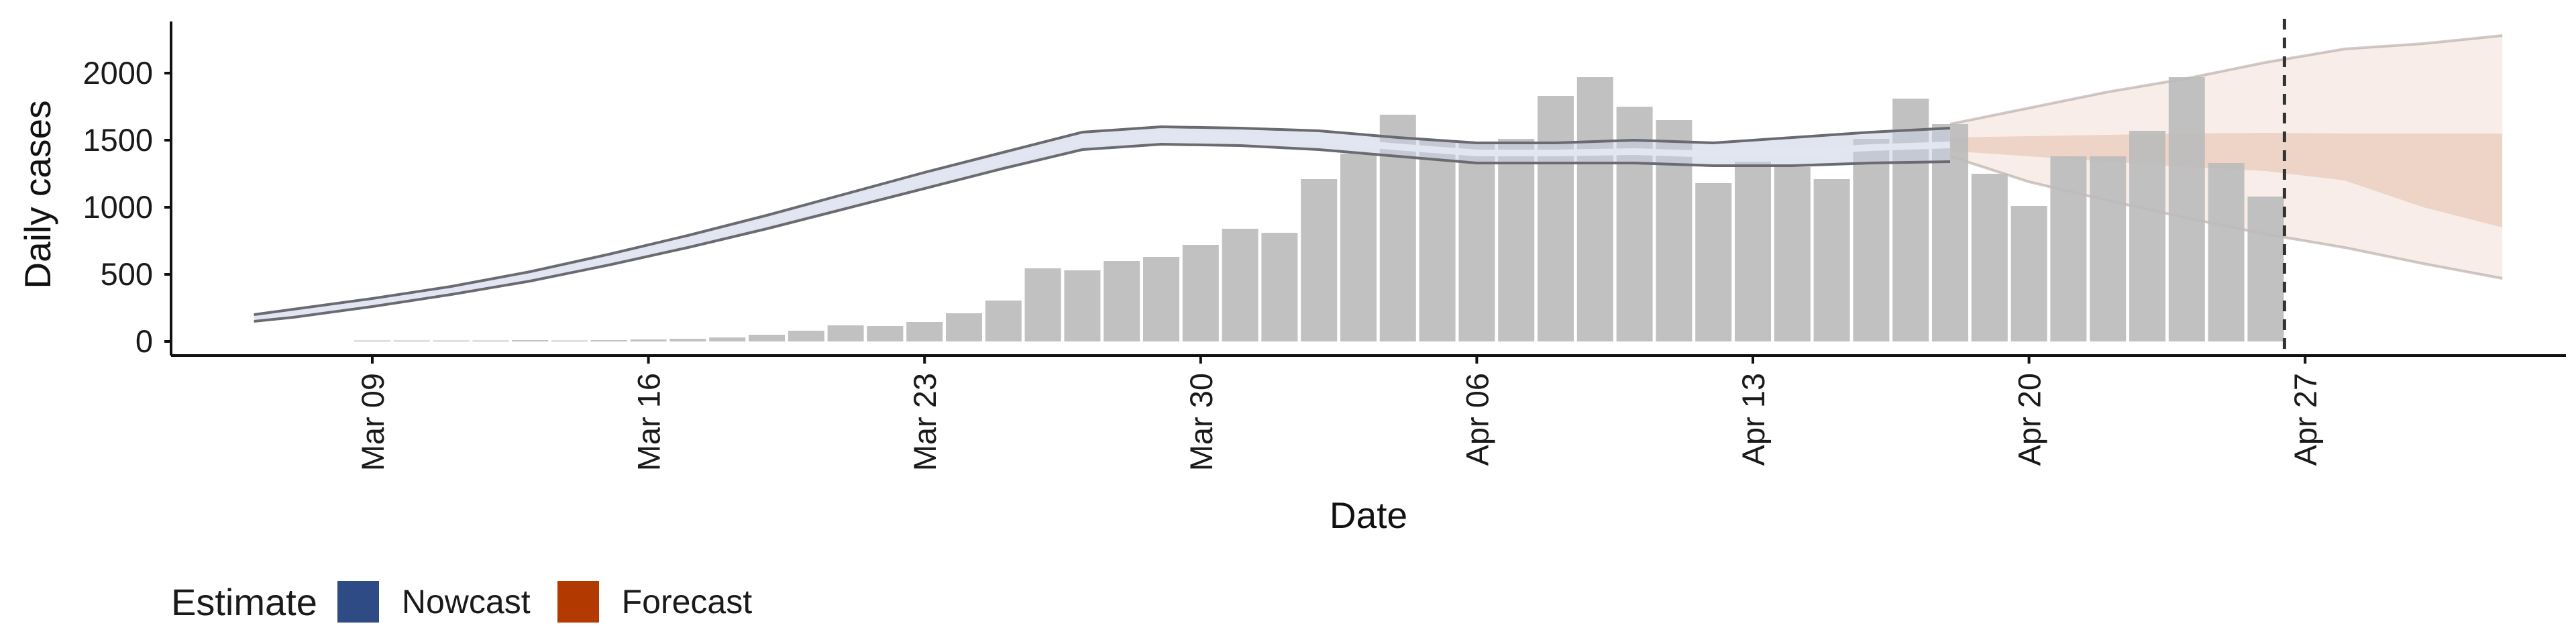  I want to click on y-tick-label: 500, so click(127, 274).